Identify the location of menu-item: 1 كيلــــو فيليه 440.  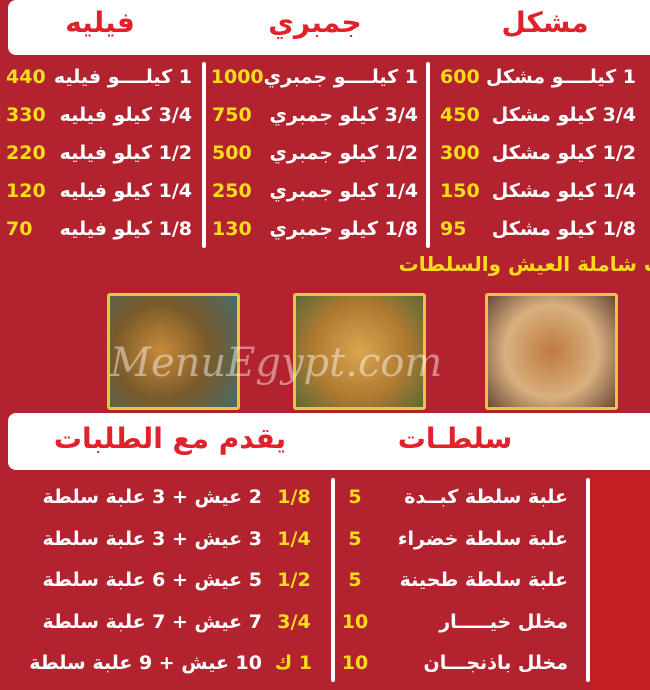
(99, 77).